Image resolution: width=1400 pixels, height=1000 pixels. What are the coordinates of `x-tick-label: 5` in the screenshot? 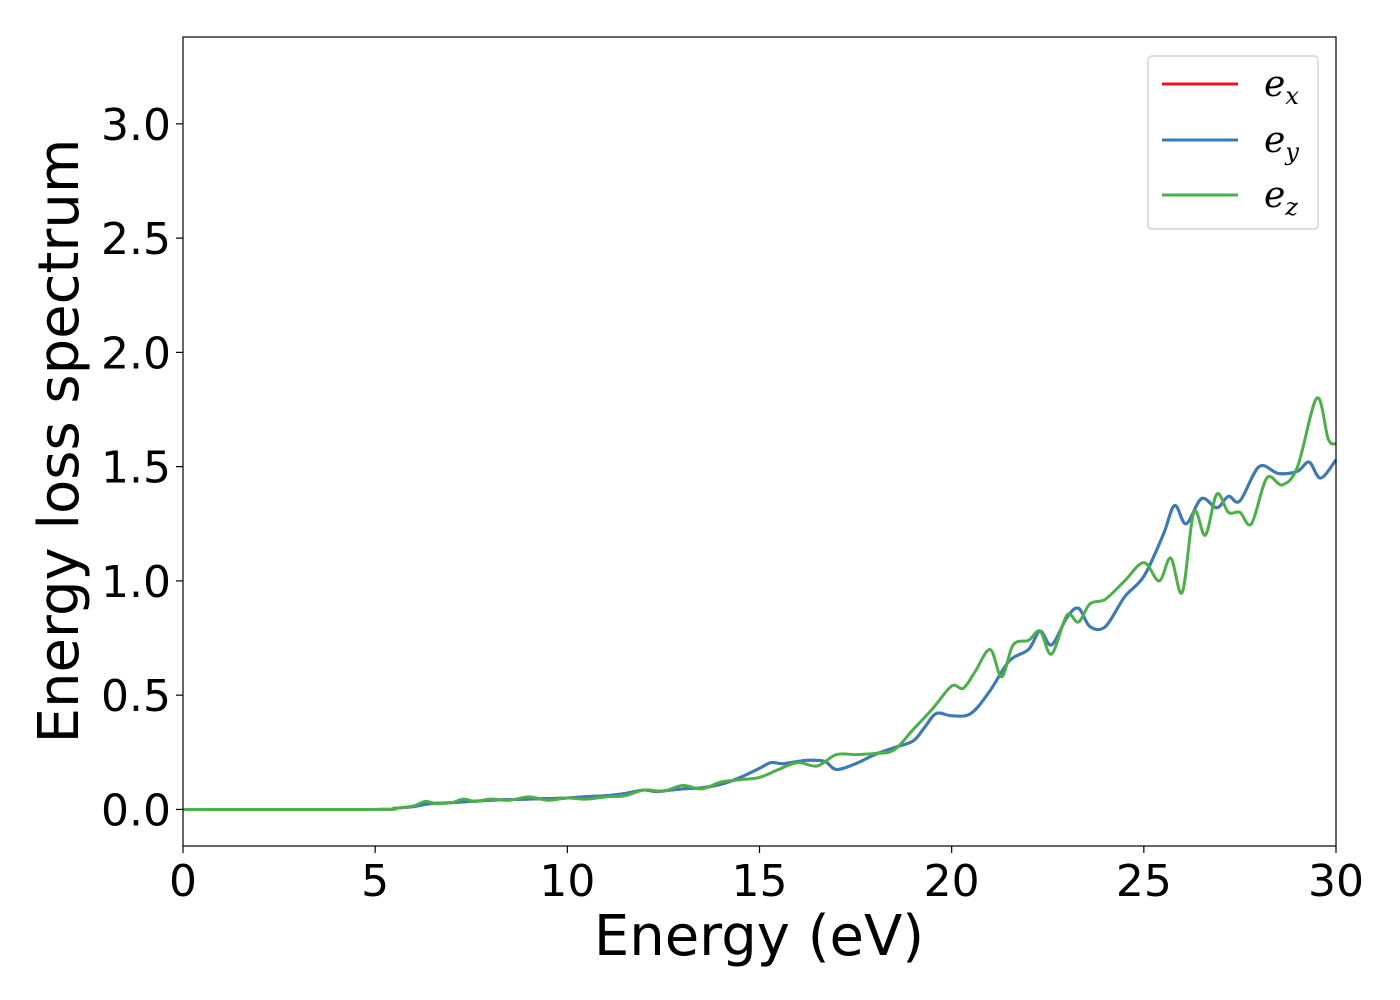 It's located at (375, 881).